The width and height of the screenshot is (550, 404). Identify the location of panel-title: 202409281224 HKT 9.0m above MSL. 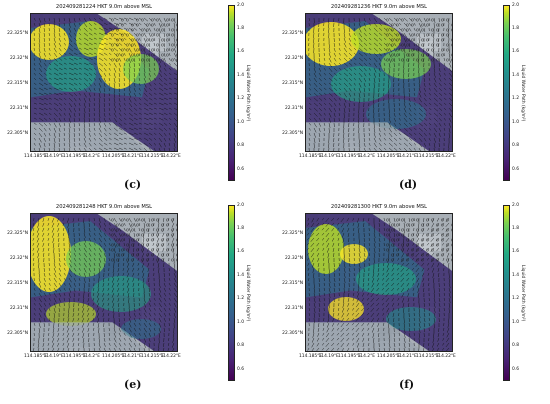
(104, 7).